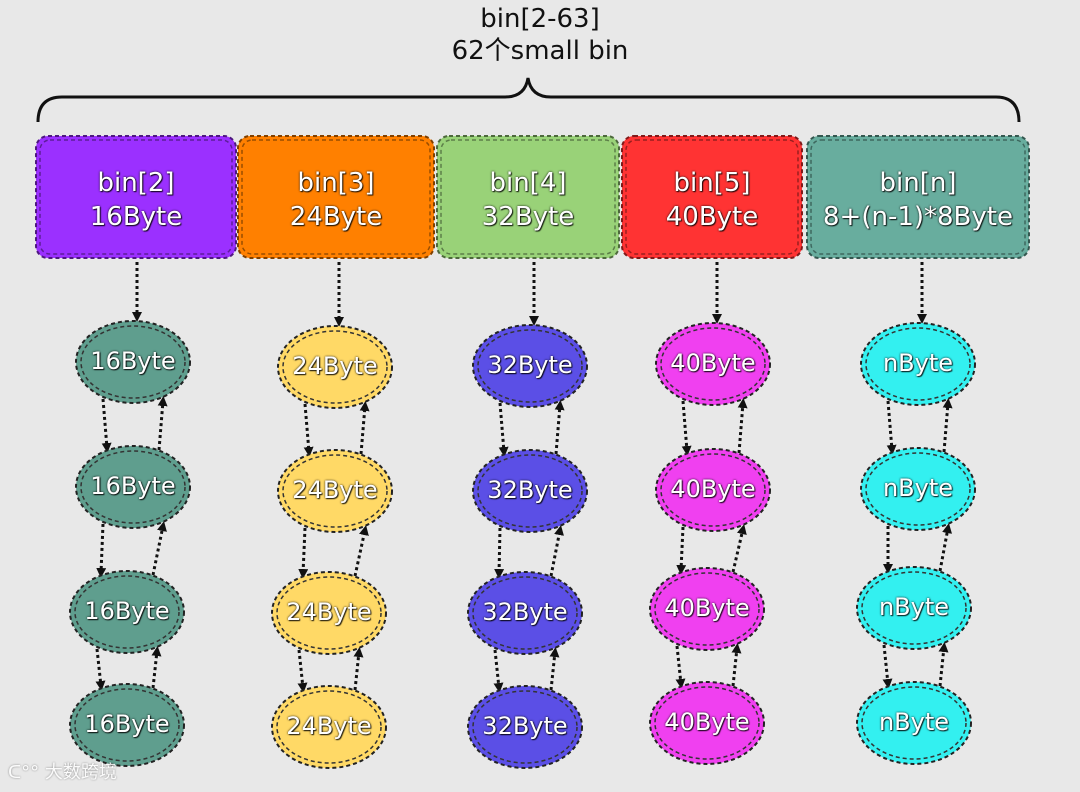 Image resolution: width=1080 pixels, height=792 pixels. I want to click on bin-name: bin[4], so click(528, 183).